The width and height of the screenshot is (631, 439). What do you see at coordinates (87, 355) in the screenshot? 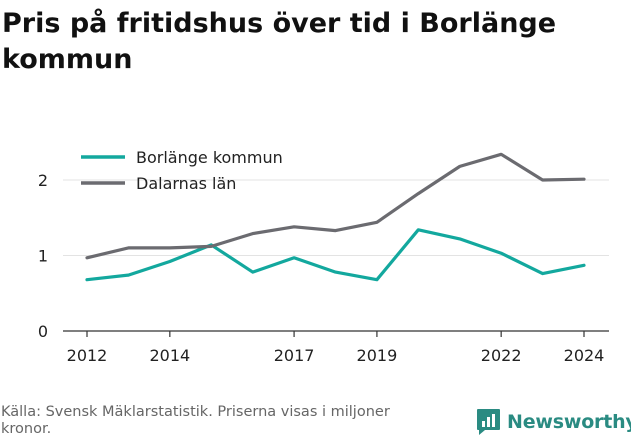
I see `x-tick-label: 2012` at bounding box center [87, 355].